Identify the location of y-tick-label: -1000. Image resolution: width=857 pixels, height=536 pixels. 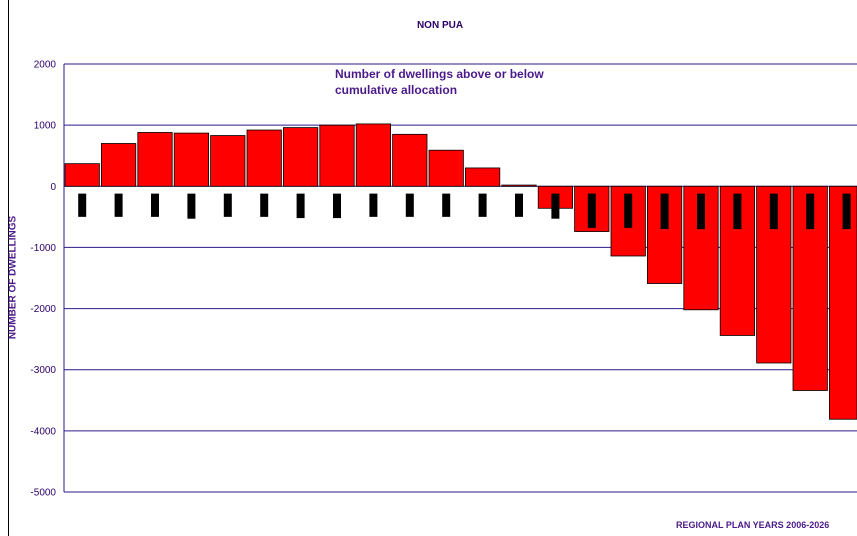
(43, 248).